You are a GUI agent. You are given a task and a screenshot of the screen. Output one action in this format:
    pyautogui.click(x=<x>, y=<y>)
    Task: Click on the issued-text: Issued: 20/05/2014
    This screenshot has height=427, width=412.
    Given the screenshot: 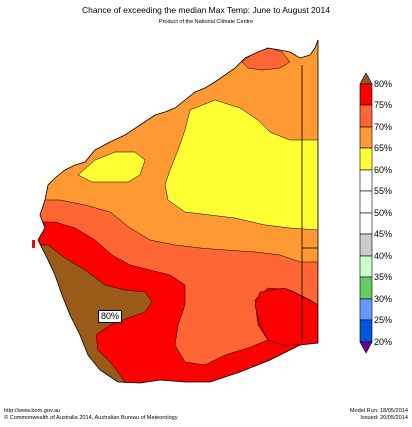 What is the action you would take?
    pyautogui.click(x=384, y=418)
    